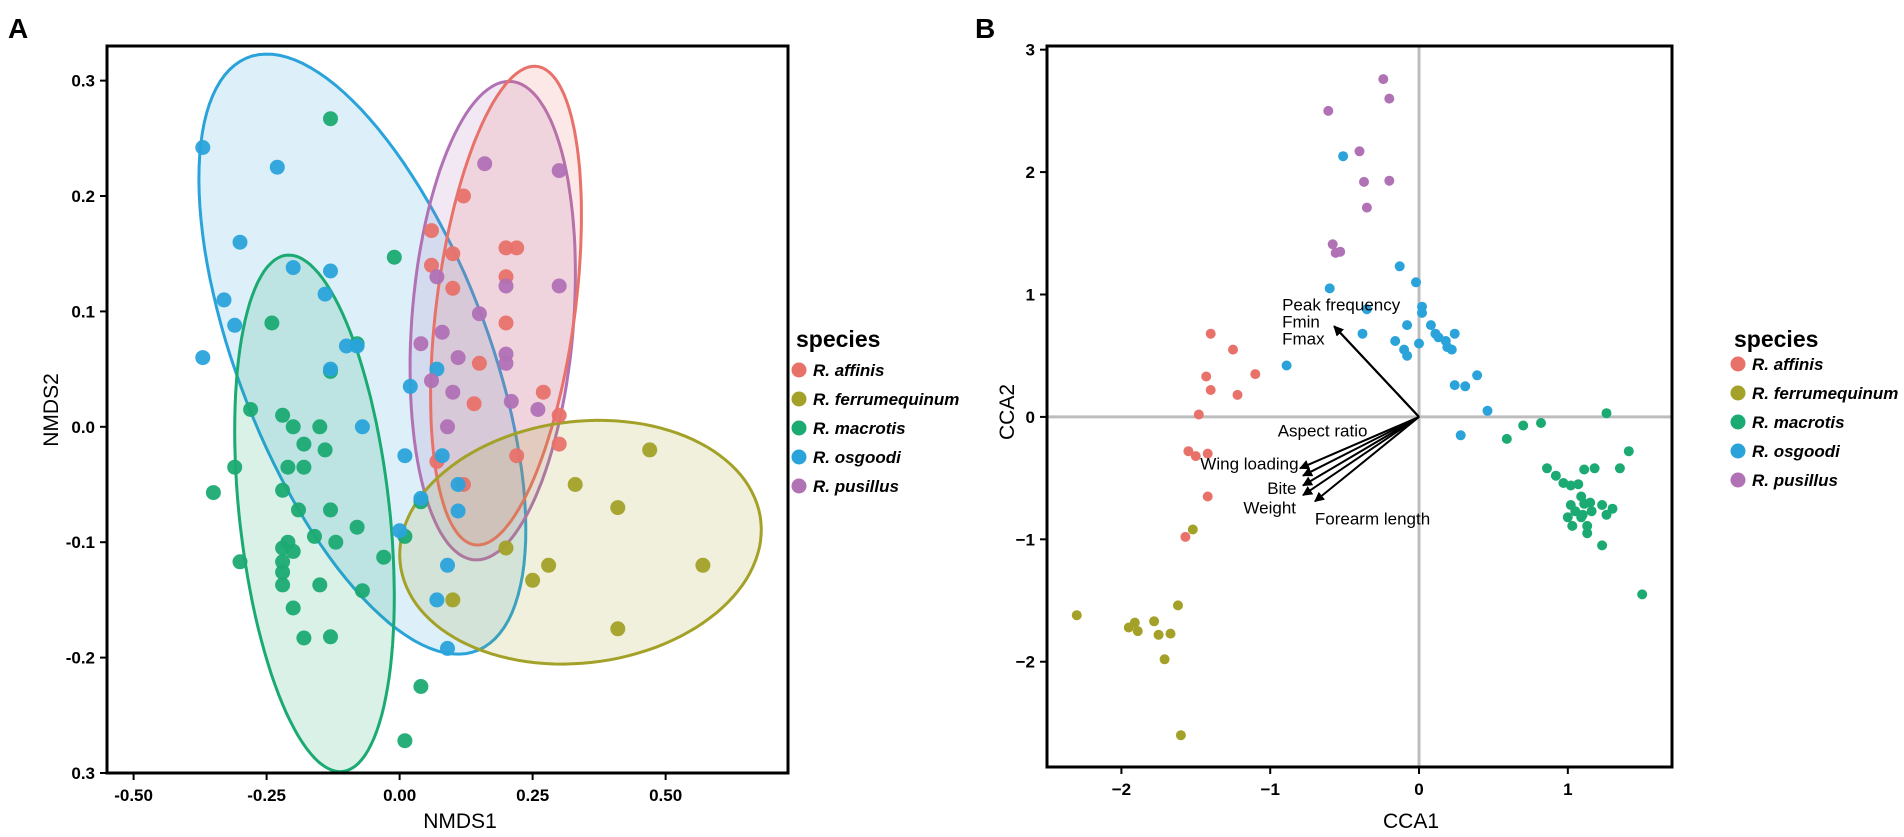  What do you see at coordinates (133, 795) in the screenshot?
I see `x-tick-label: -0.50` at bounding box center [133, 795].